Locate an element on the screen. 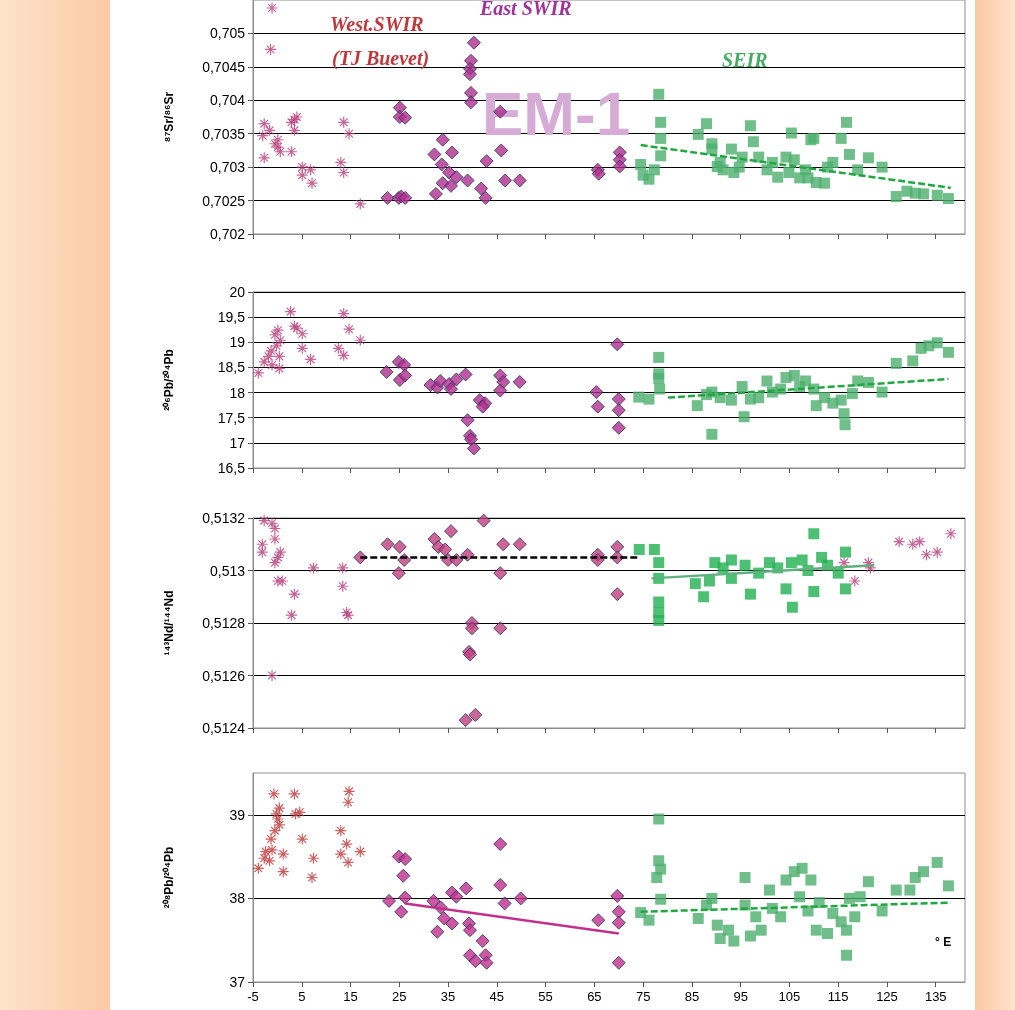 The width and height of the screenshot is (1015, 1010). y-tick-label: 17 is located at coordinates (237, 442).